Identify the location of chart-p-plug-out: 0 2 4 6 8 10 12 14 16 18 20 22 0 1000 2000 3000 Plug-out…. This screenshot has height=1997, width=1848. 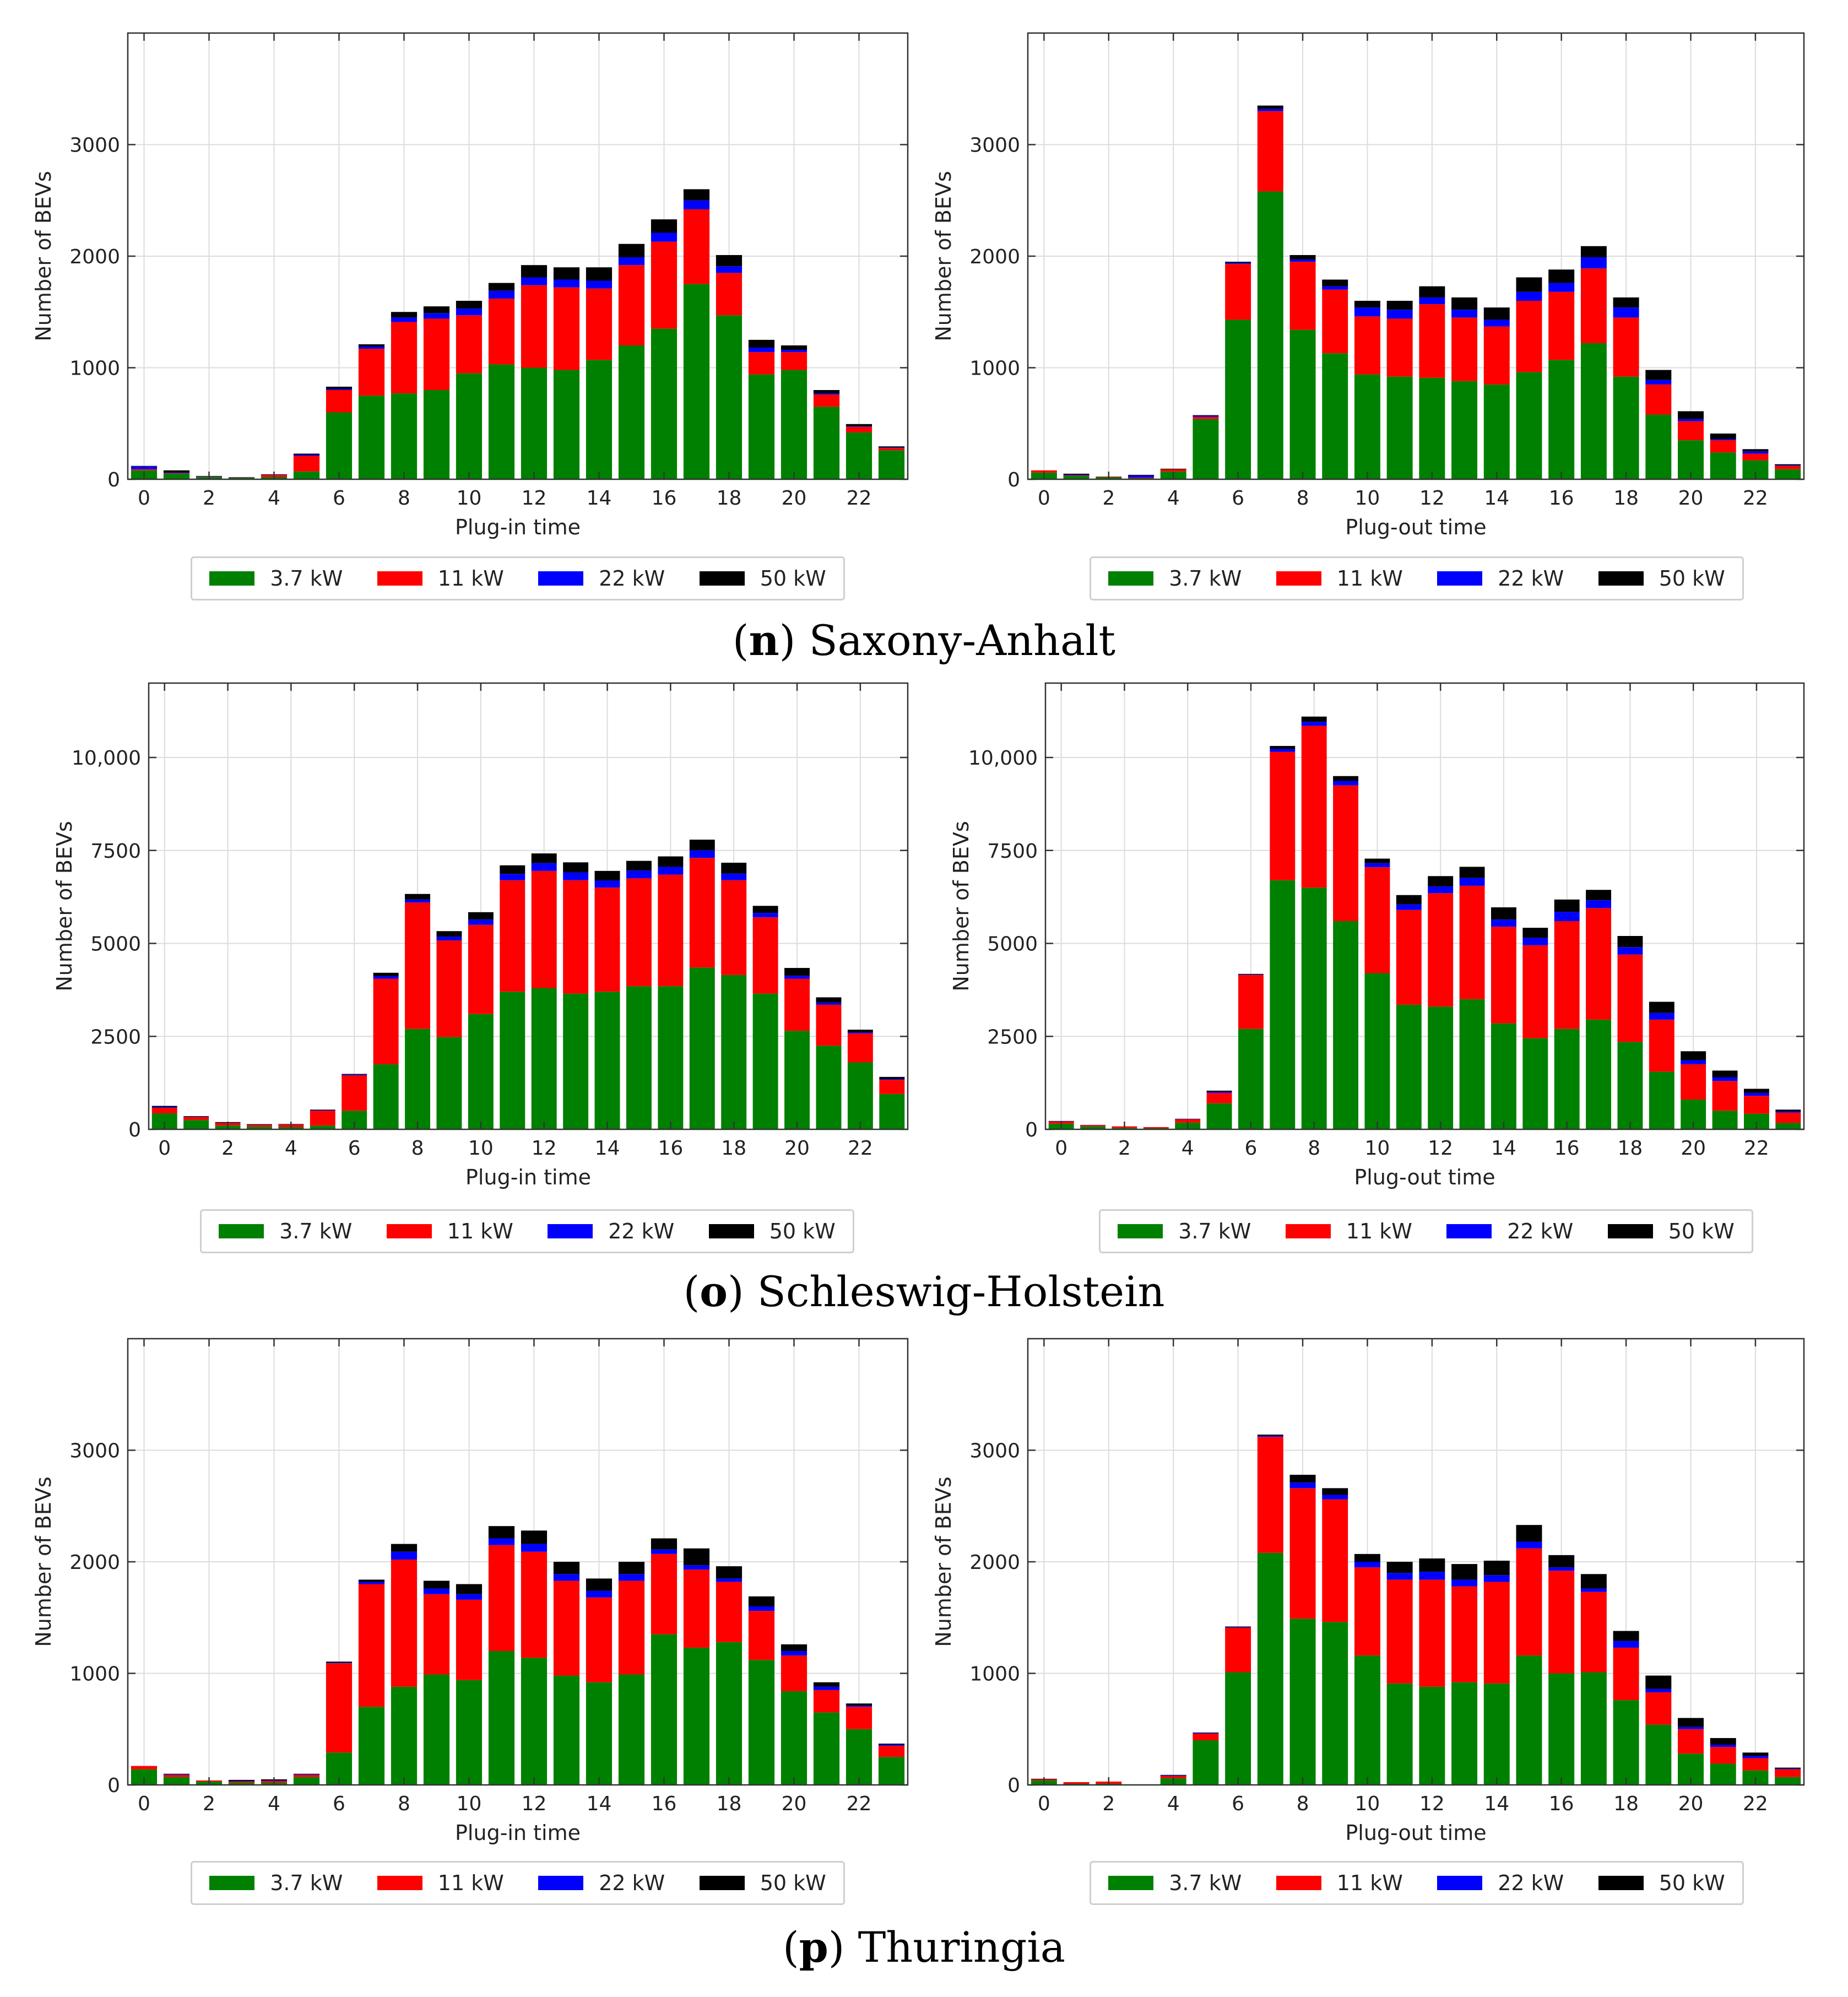
(1368, 1591).